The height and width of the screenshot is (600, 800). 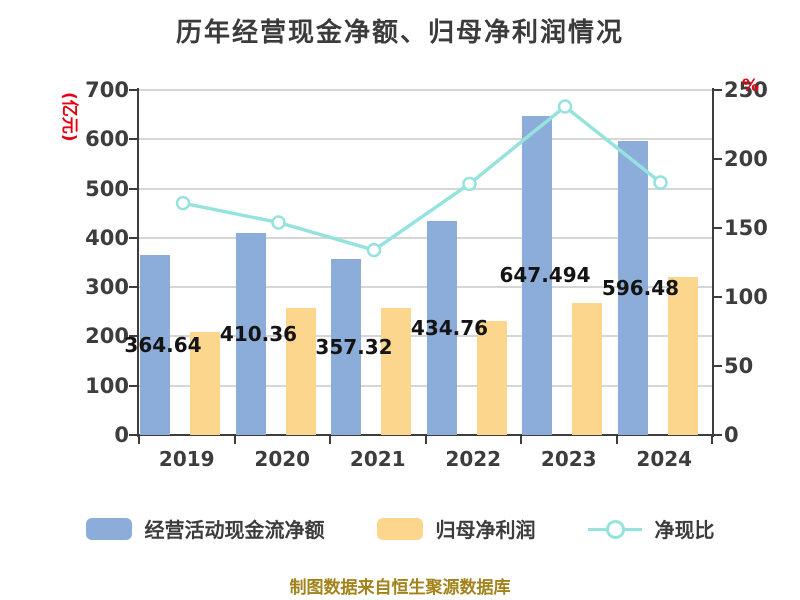 What do you see at coordinates (107, 188) in the screenshot?
I see `left-axis-tick-label-500: 500` at bounding box center [107, 188].